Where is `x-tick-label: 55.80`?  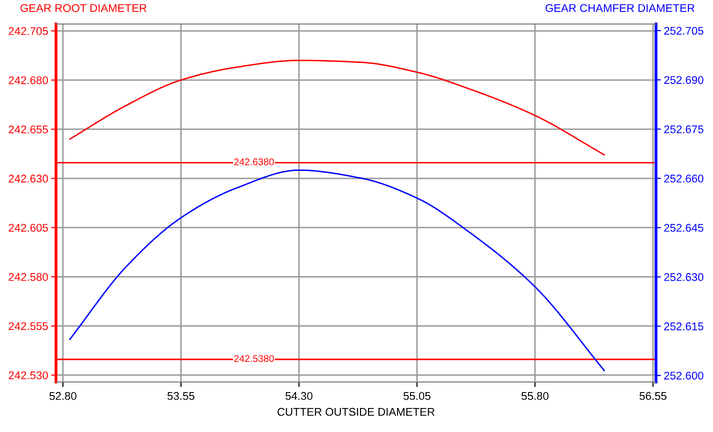
x-tick-label: 55.80 is located at coordinates (535, 396).